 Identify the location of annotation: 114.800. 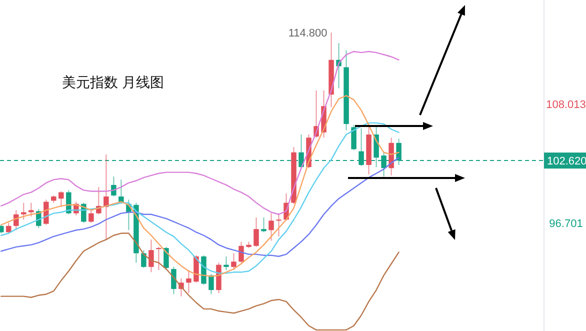
(308, 34).